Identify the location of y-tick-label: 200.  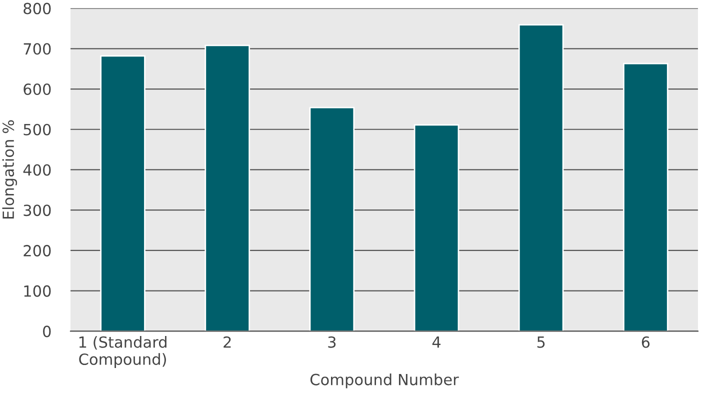
(37, 250).